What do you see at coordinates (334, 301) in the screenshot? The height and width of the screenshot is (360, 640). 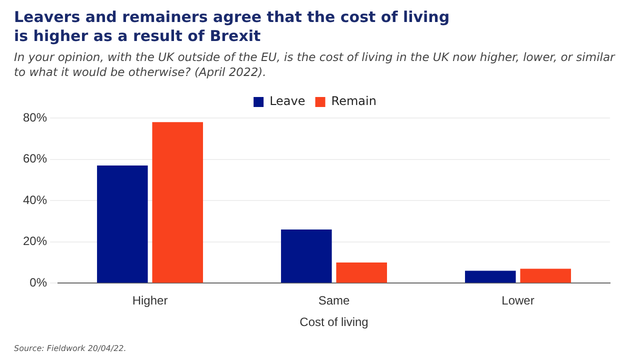 I see `x-tick-label: Same` at bounding box center [334, 301].